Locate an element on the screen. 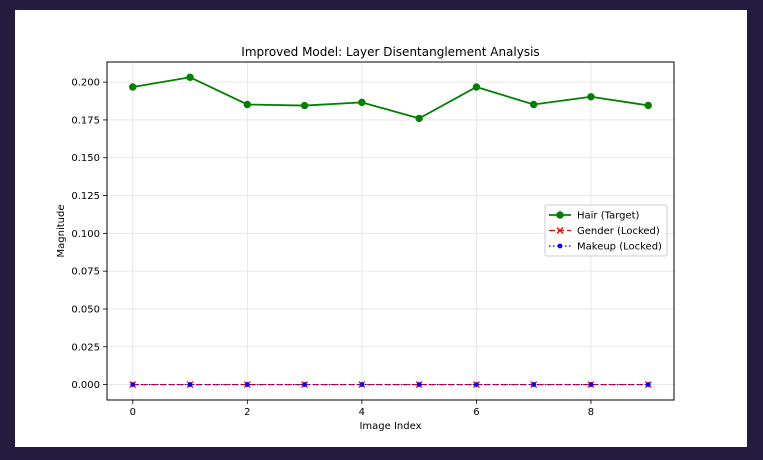  y-tick-label: 0.025 is located at coordinates (85, 347).